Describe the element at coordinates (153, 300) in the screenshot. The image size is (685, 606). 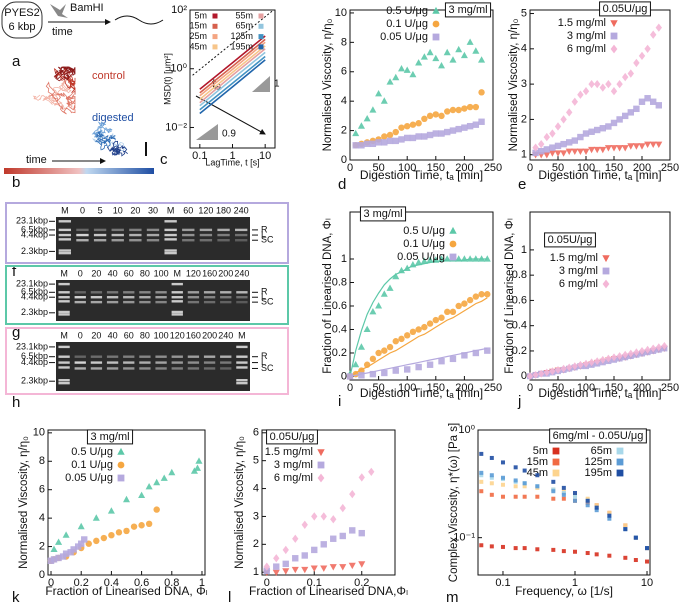
I see `gel-image` at that location.